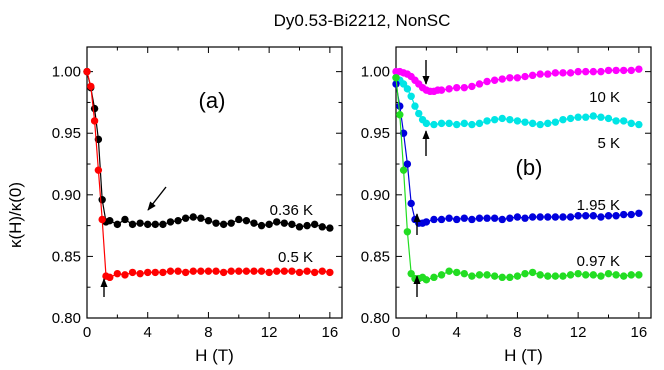  Describe the element at coordinates (608, 143) in the screenshot. I see `series-label: 5 K` at that location.